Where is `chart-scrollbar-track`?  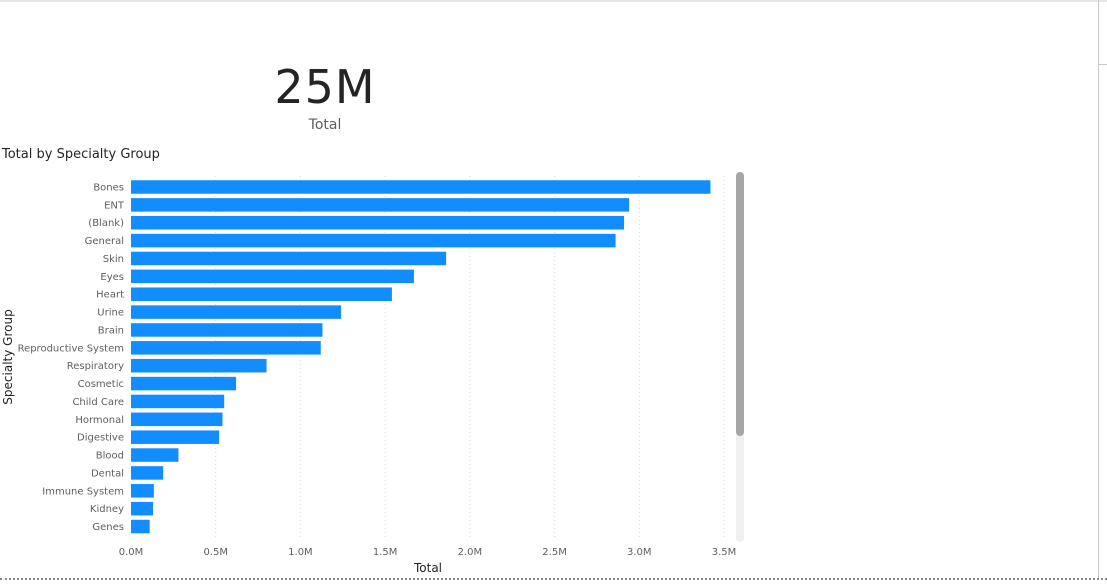 chart-scrollbar-track is located at coordinates (740, 357).